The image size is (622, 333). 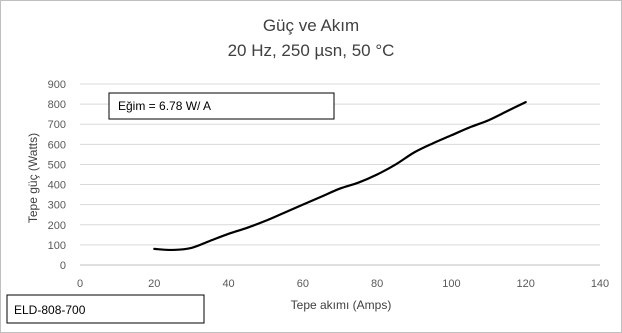 What do you see at coordinates (341, 305) in the screenshot?
I see `x-axis-title: Tepe akımı (Amps)` at bounding box center [341, 305].